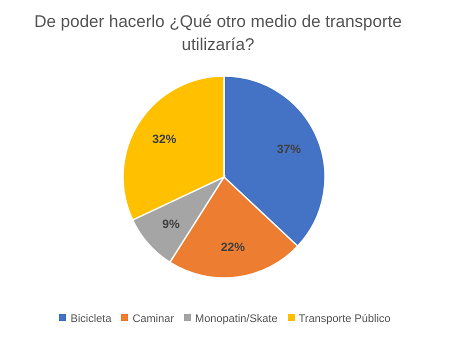 The height and width of the screenshot is (340, 460). I want to click on chart-title: De poder hacerlo ¿Qué otro medio de transporte utilizaría?, so click(218, 33).